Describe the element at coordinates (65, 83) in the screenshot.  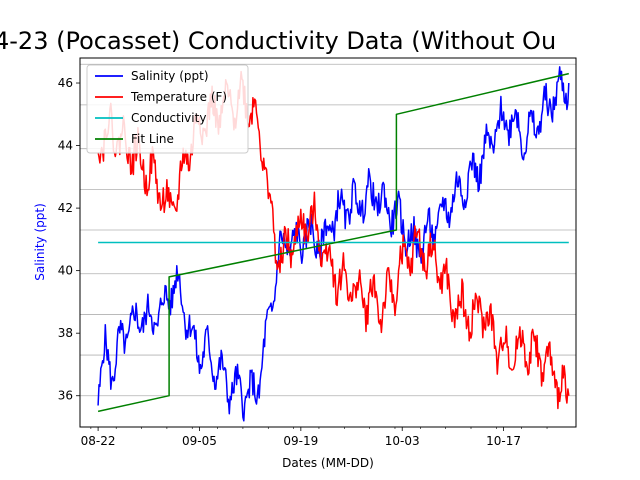
I see `y-tick-label: 46` at that location.